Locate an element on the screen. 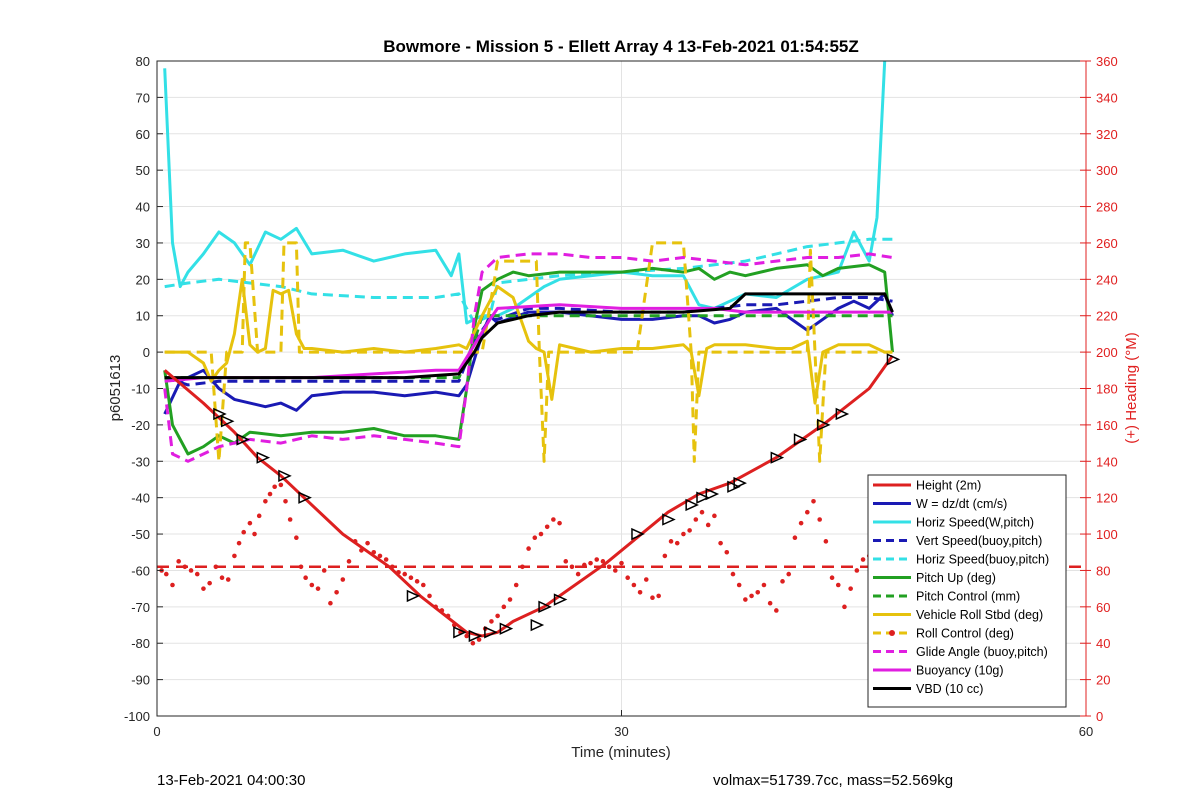  legend-label: W = dz/dt (cm/s) is located at coordinates (961, 504).